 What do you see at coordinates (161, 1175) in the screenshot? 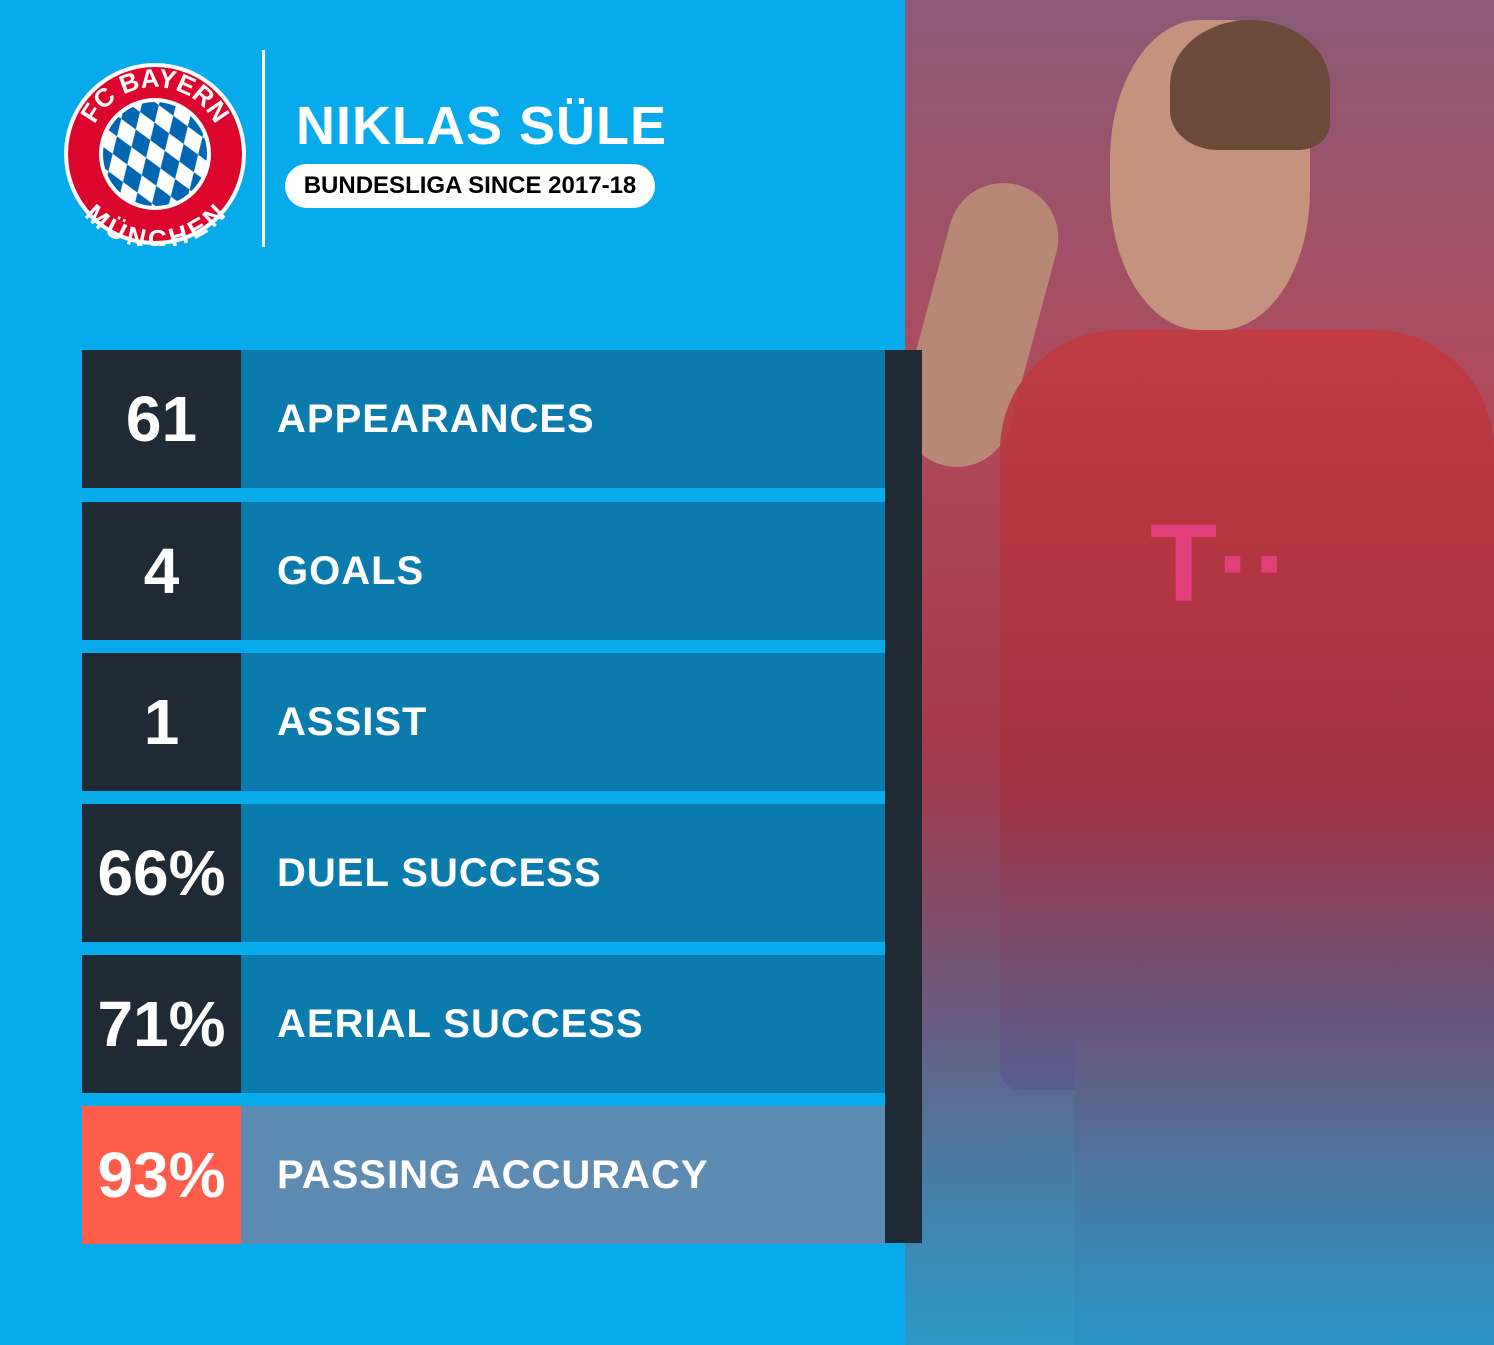
I see `stat-value: 93%` at bounding box center [161, 1175].